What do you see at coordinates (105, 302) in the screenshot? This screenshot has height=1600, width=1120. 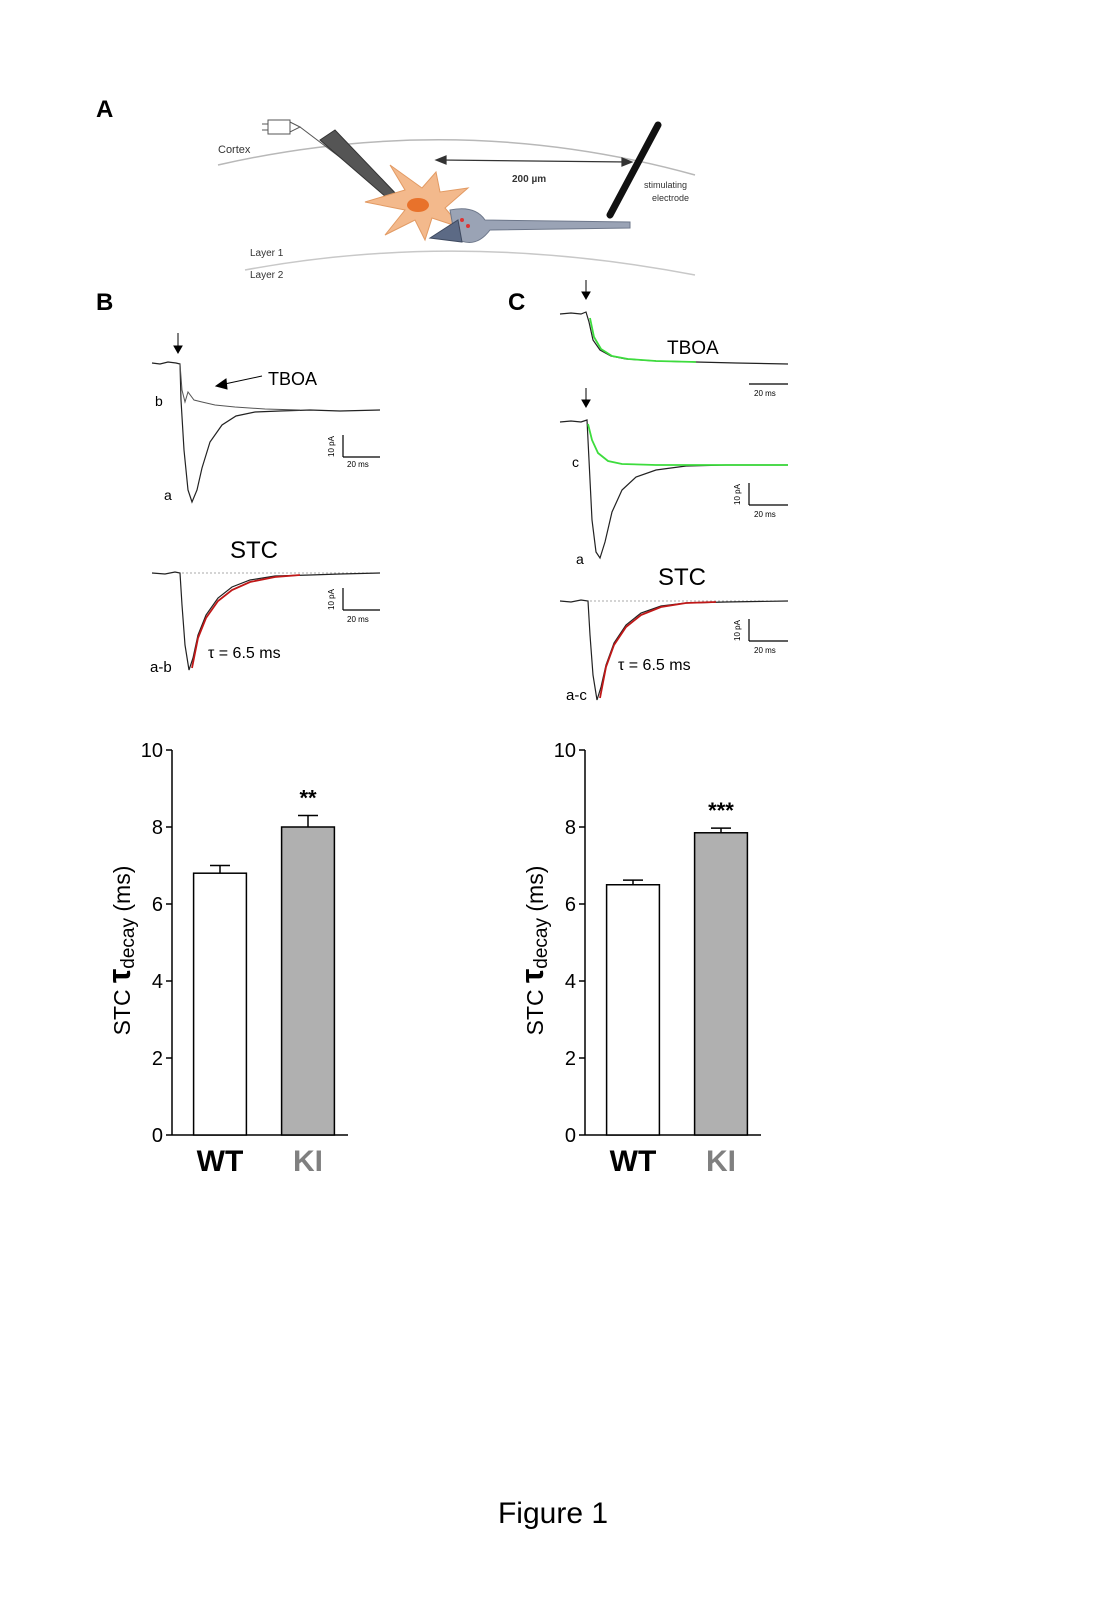 I see `panel-b-letter: B` at bounding box center [105, 302].